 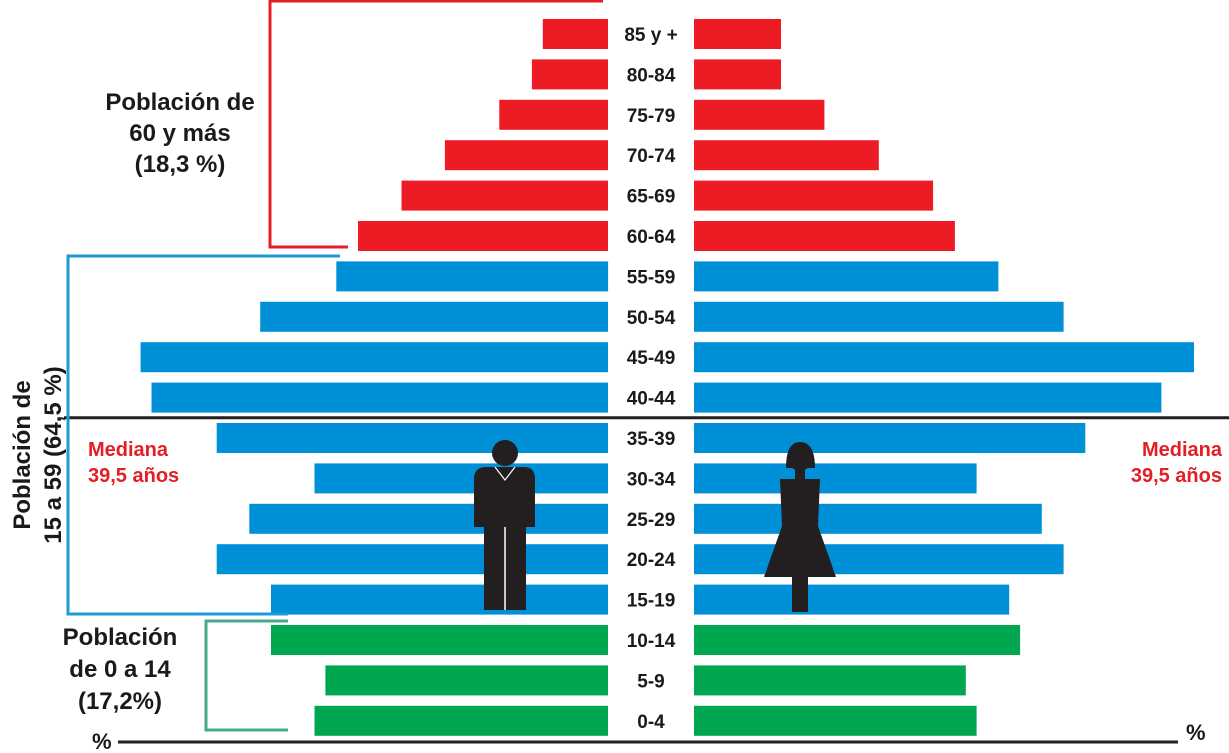 I want to click on group-label-60-plus-line-1: Población de, so click(x=179, y=102).